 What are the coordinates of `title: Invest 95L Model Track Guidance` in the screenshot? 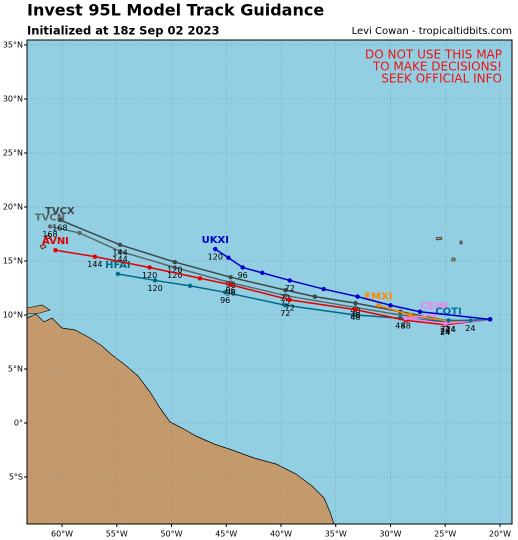 It's located at (175, 10).